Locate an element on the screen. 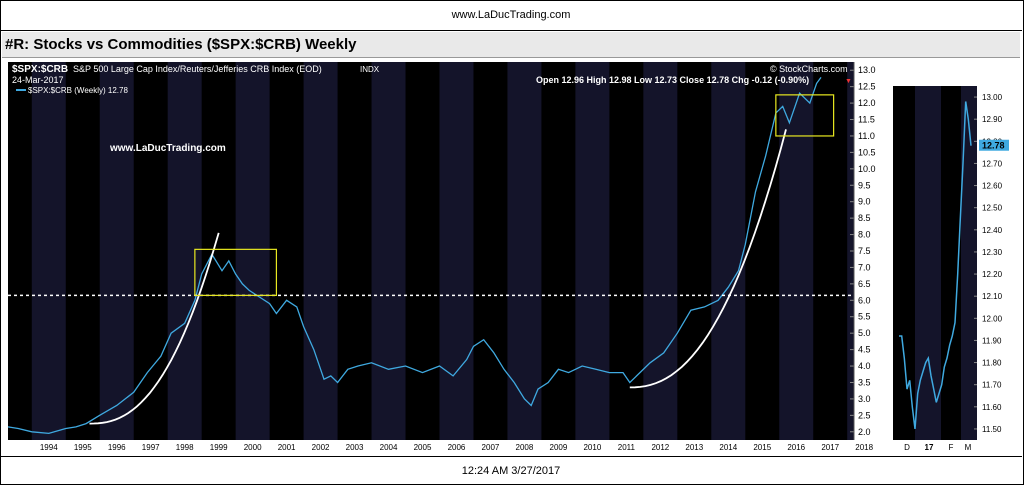  chart-source: © StockCharts.com is located at coordinates (809, 69).